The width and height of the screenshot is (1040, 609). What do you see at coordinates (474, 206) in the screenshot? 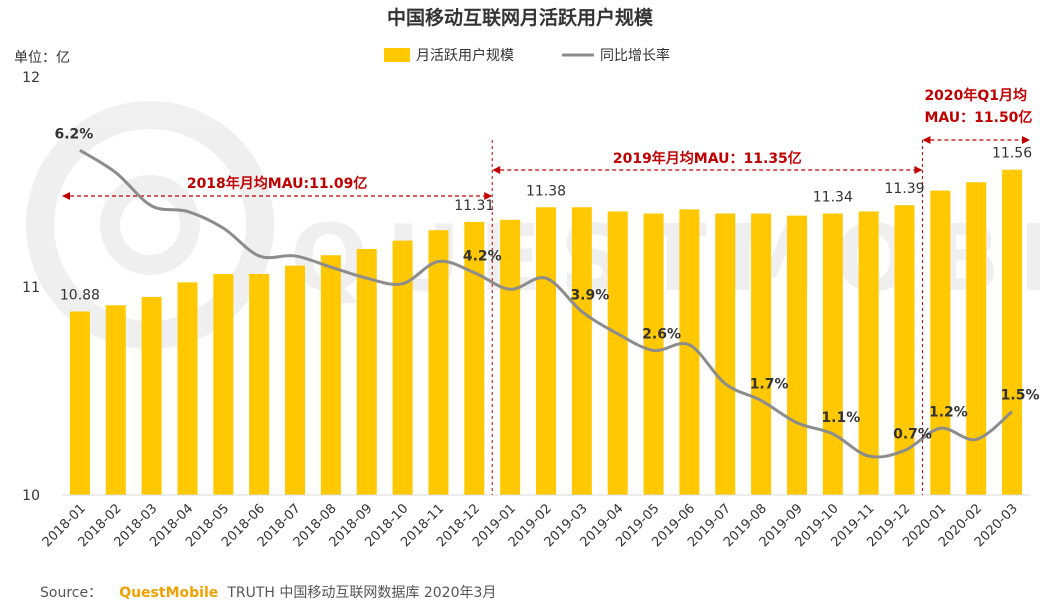
I see `bar-value-label: 11.31` at bounding box center [474, 206].